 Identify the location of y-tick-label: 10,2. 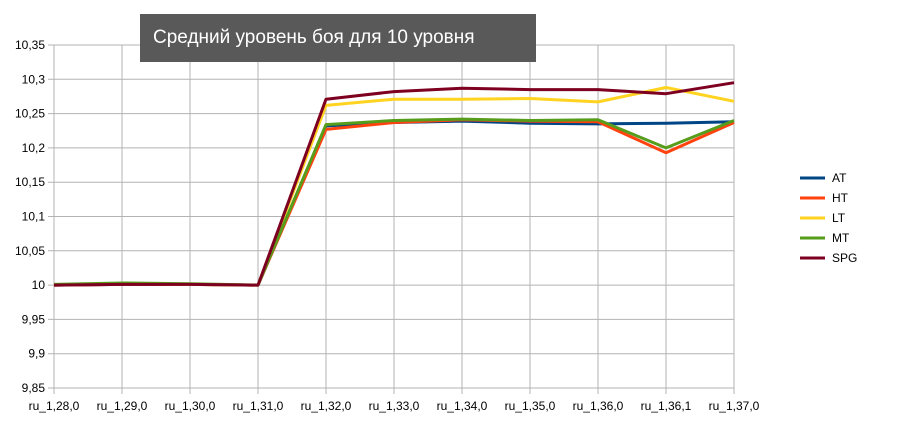
(34, 148).